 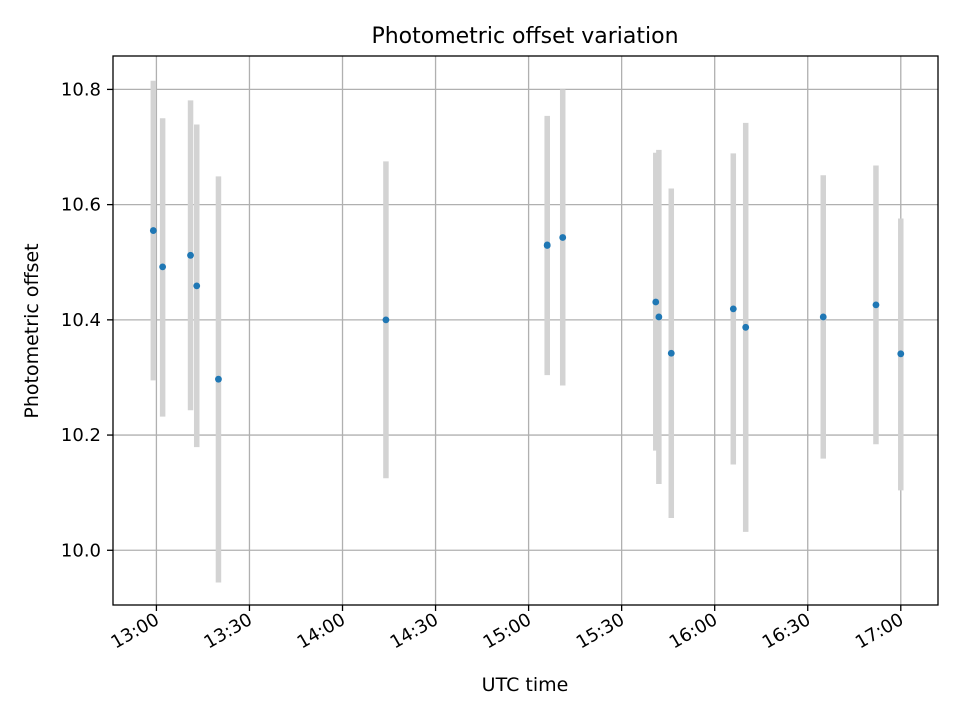 I want to click on x-tick-label: 13:30, so click(x=228, y=631).